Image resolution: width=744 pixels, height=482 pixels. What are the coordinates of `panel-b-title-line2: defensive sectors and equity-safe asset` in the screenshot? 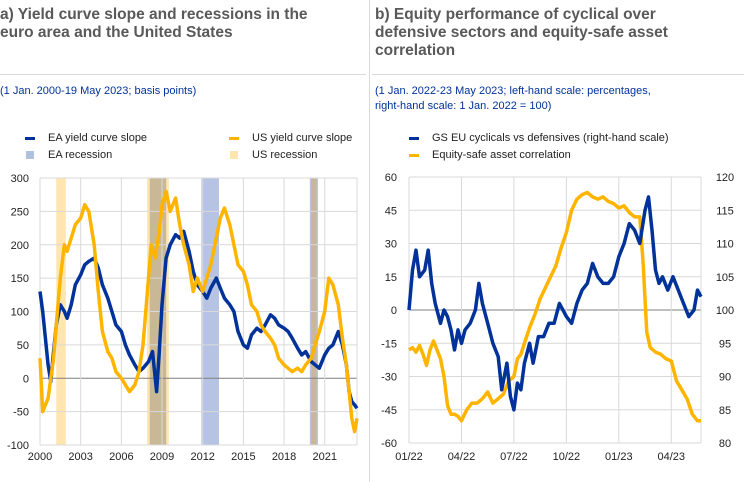 It's located at (521, 32).